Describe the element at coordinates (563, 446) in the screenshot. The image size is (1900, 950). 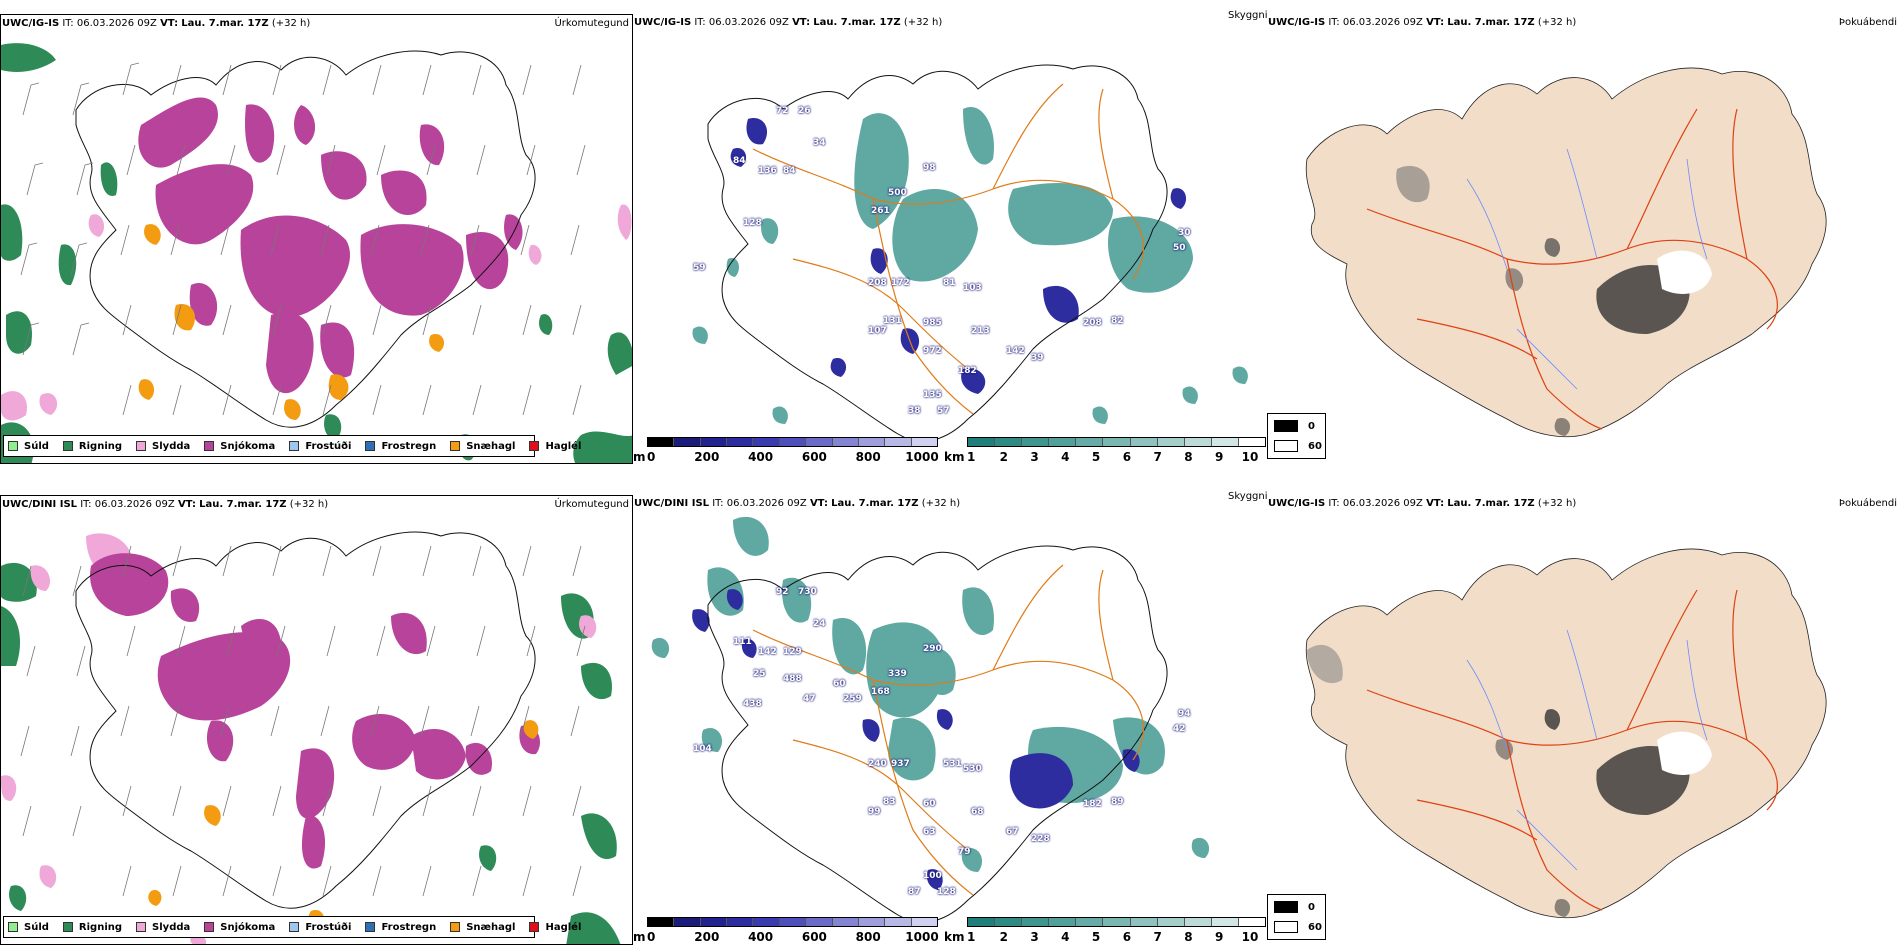
I see `legend-label: Haglél` at that location.